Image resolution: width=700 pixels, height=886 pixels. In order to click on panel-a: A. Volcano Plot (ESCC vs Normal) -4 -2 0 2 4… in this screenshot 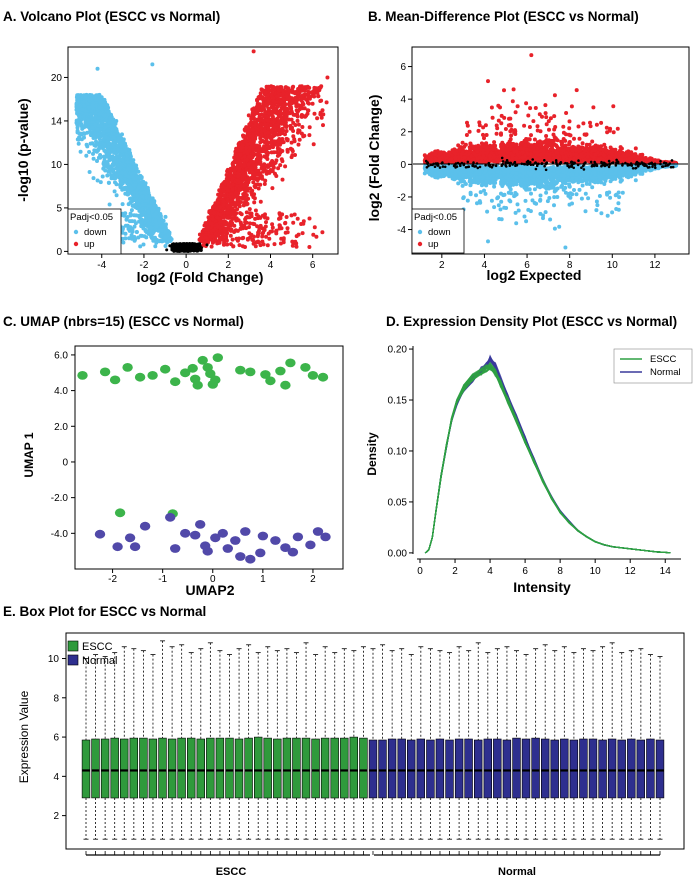, I will do `click(171, 147)`.